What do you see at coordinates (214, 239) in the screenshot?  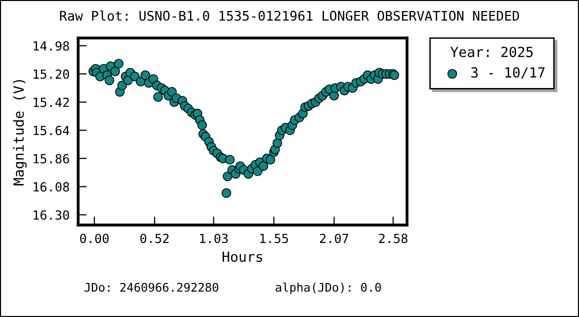 I see `x-tick-label: 1.03` at bounding box center [214, 239].